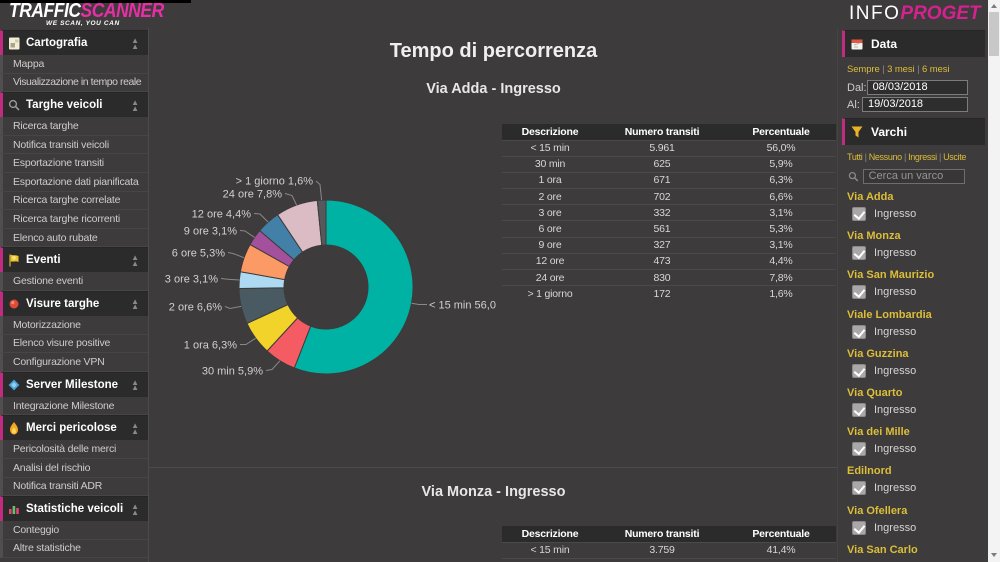 This screenshot has width=1000, height=562. I want to click on svg-text: 12 ore 4,4%, so click(222, 215).